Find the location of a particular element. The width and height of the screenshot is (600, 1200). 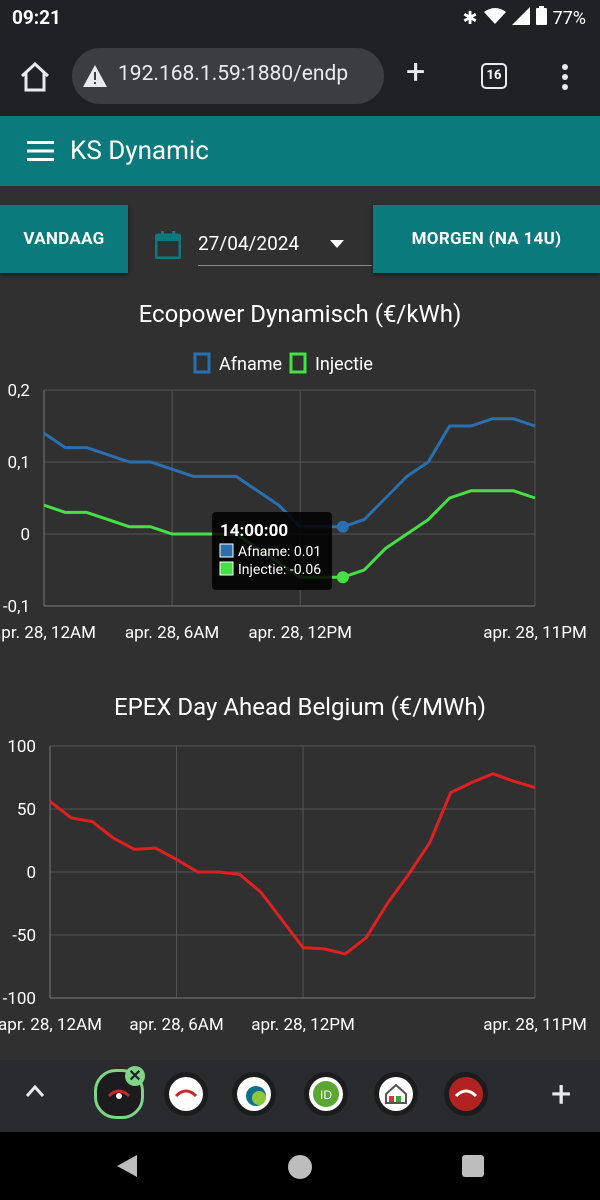

system-nav-bar is located at coordinates (300, 1166).